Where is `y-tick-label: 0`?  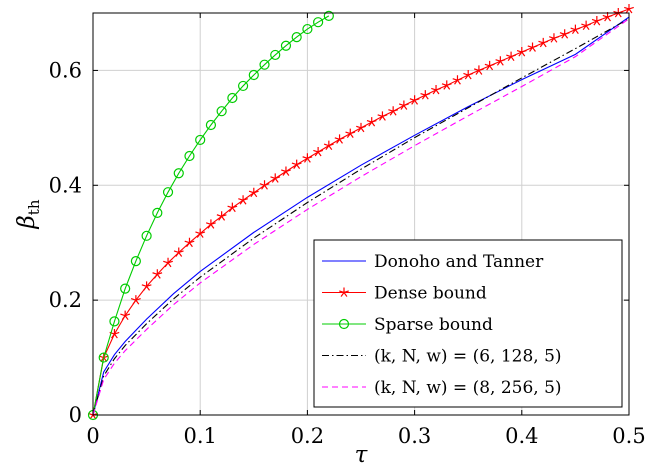
y-tick-label: 0 is located at coordinates (75, 415).